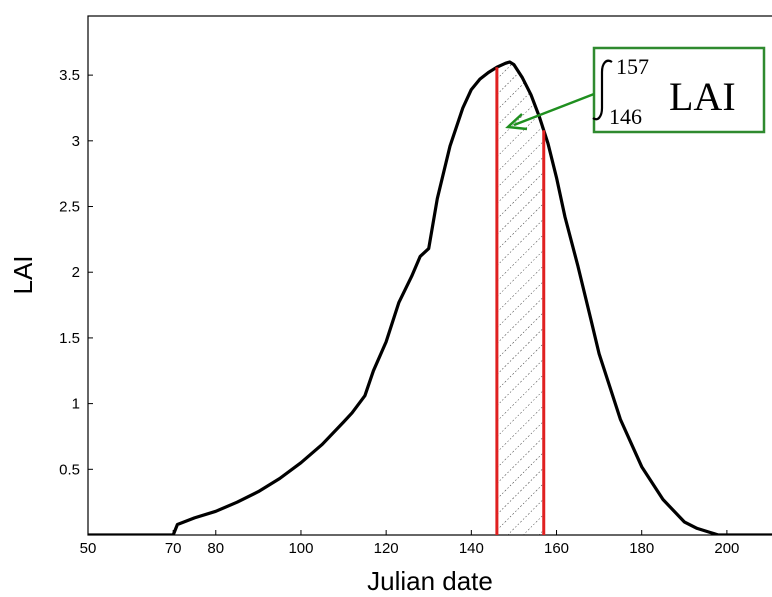  I want to click on x-tick-label: 100, so click(300, 548).